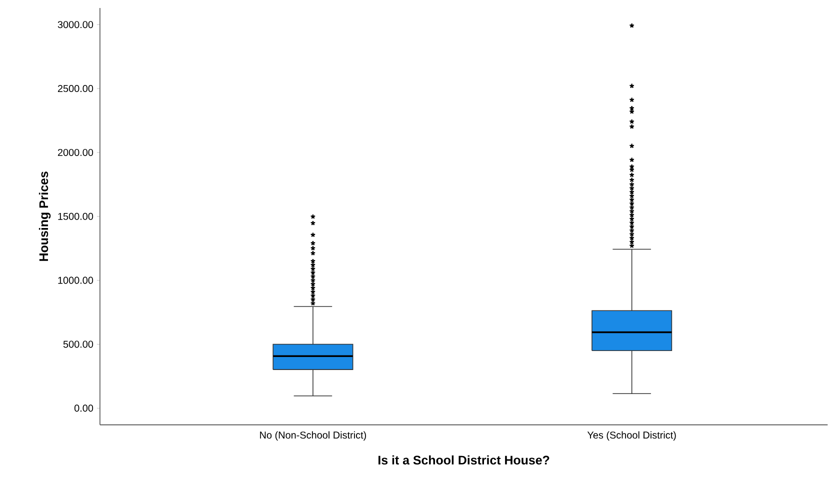 The height and width of the screenshot is (484, 828). I want to click on y-tick-label: 1000.00, so click(76, 280).